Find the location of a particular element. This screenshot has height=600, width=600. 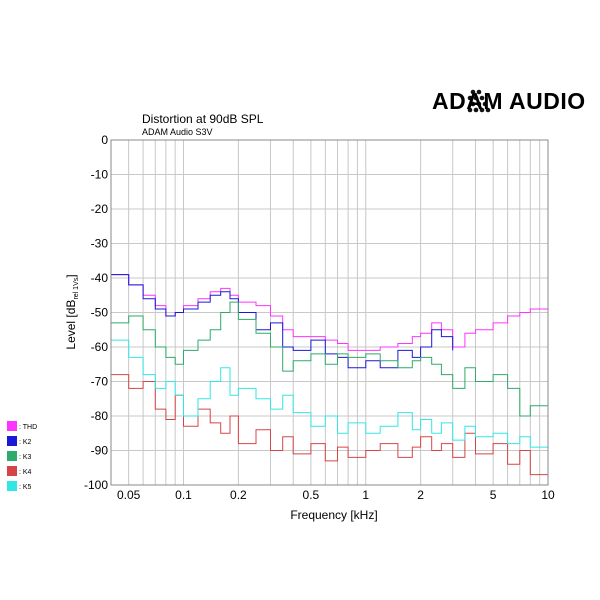

y-tick-label: -70 is located at coordinates (100, 382).